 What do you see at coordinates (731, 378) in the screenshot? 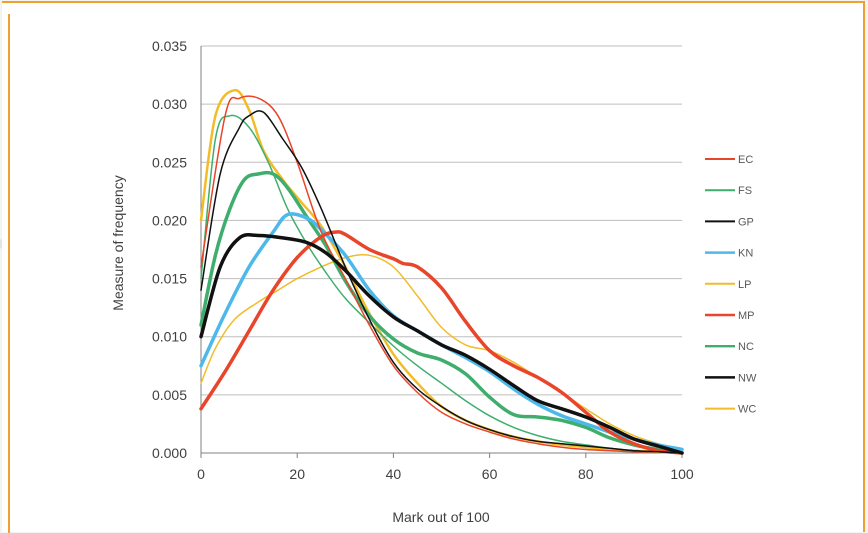
I see `legend-item-nw: NW` at bounding box center [731, 378].